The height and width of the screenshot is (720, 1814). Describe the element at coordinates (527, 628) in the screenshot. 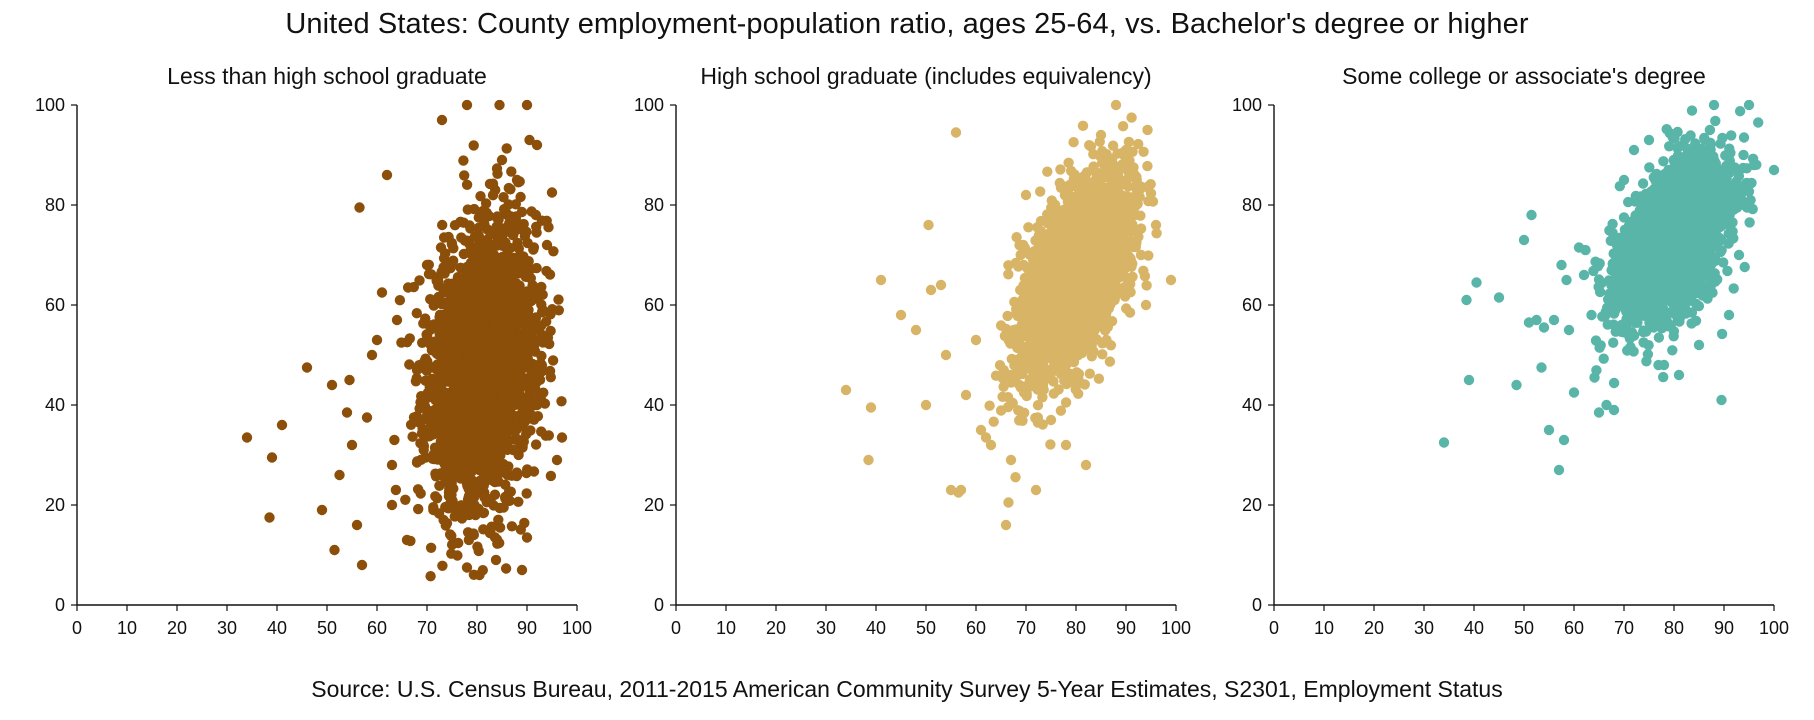

I see `x-tick-label: 90` at that location.